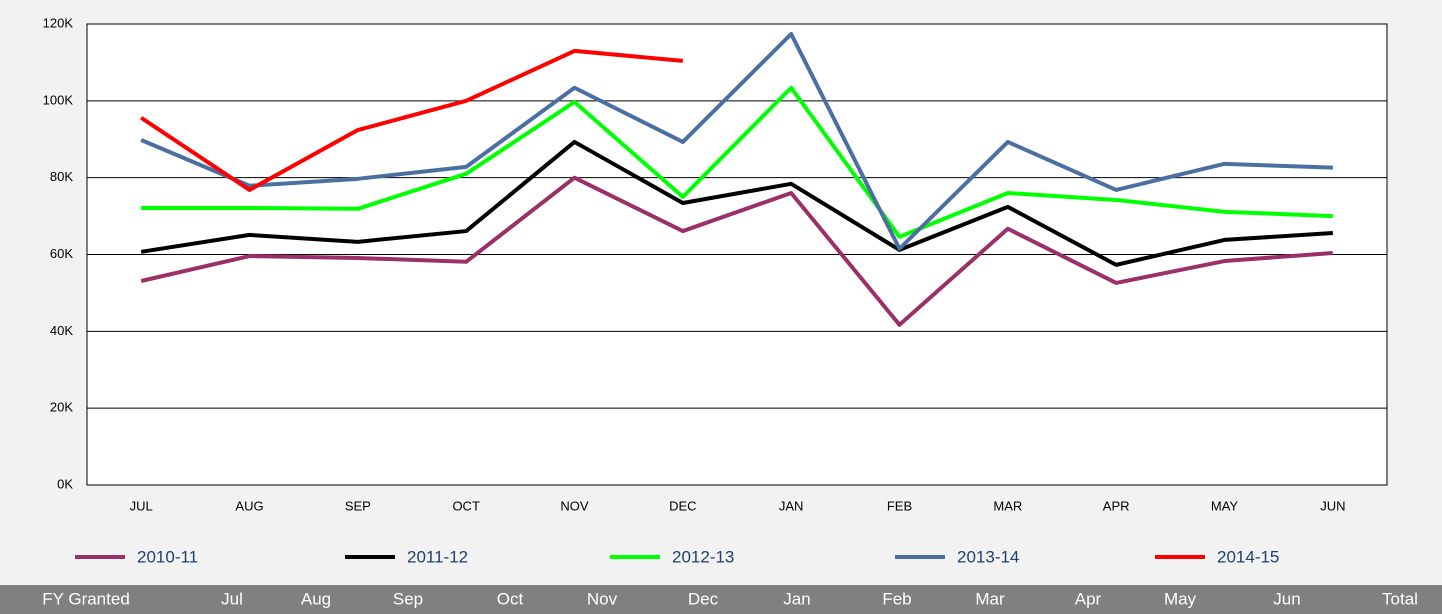 Image resolution: width=1442 pixels, height=614 pixels. Describe the element at coordinates (61, 407) in the screenshot. I see `y-tick-label: 20K` at that location.